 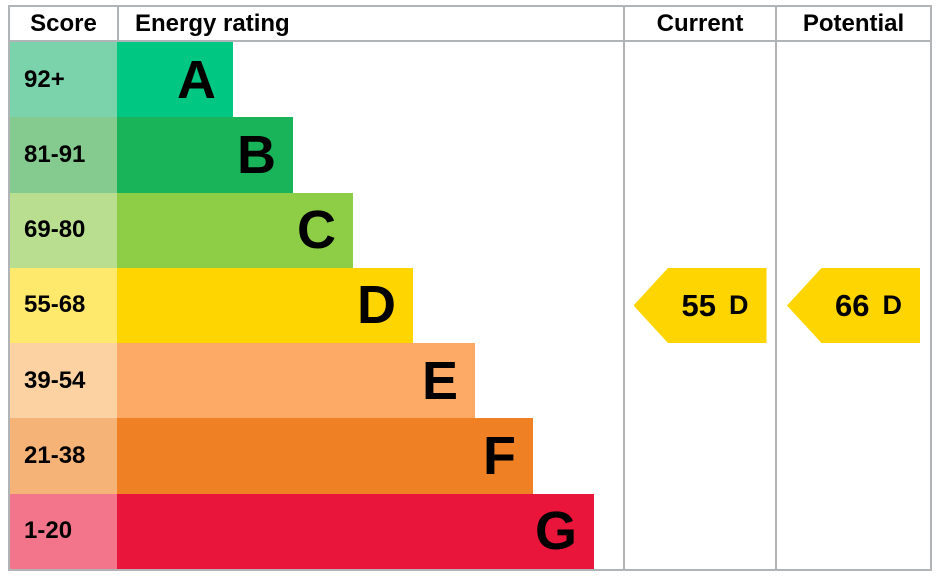 What do you see at coordinates (892, 304) in the screenshot?
I see `potential-band-letter: D` at bounding box center [892, 304].